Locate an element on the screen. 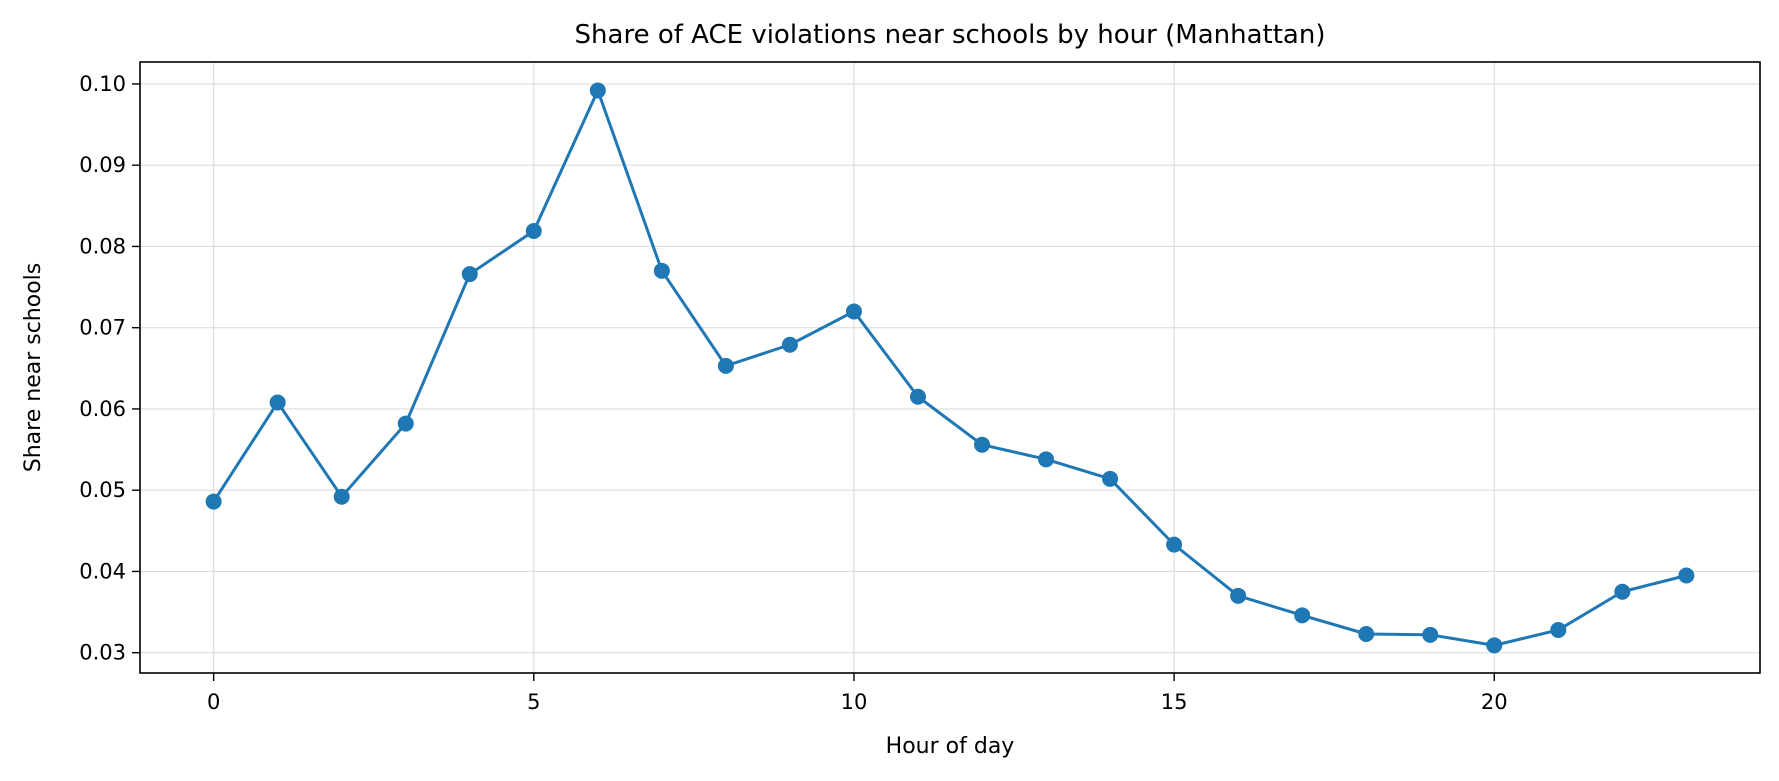 This screenshot has height=781, width=1779. y-tick-label: 0.08 is located at coordinates (102, 246).